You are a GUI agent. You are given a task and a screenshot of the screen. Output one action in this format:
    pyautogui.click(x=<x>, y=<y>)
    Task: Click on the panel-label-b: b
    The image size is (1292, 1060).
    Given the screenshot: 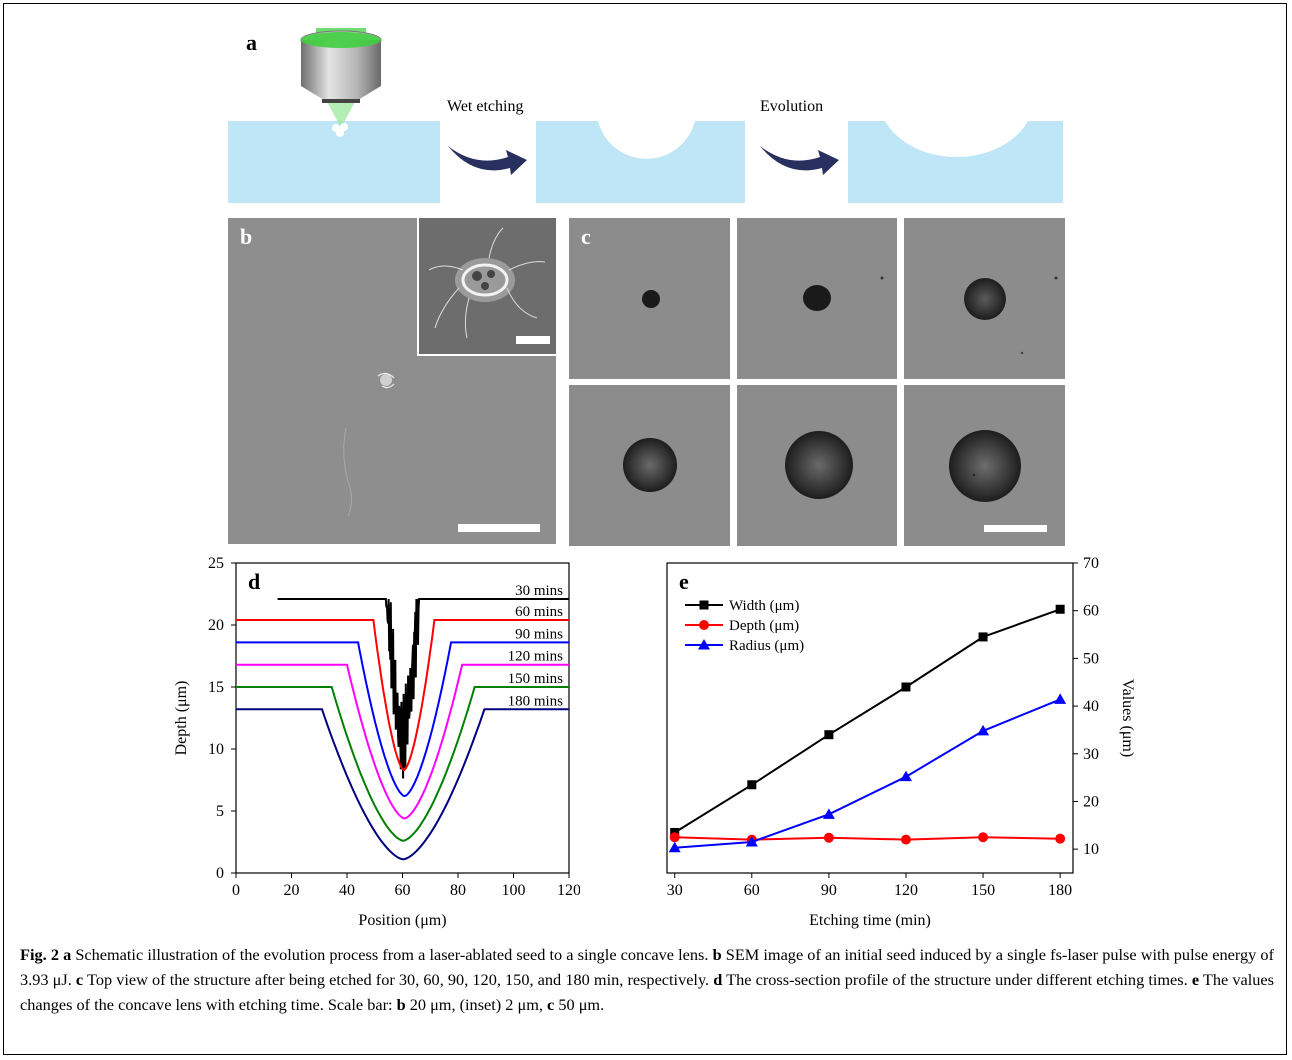 What is the action you would take?
    pyautogui.click(x=246, y=236)
    